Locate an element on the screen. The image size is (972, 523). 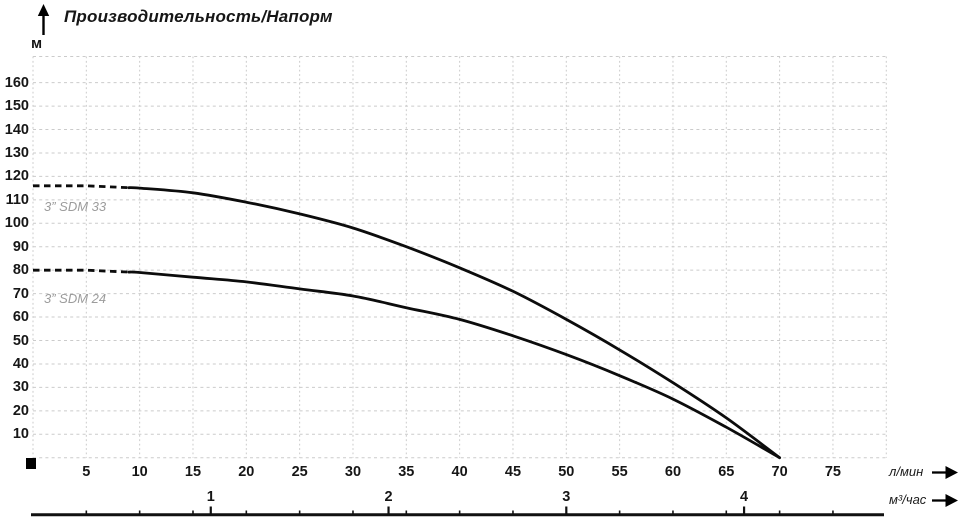
x-tick-label: 25 is located at coordinates (299, 471).